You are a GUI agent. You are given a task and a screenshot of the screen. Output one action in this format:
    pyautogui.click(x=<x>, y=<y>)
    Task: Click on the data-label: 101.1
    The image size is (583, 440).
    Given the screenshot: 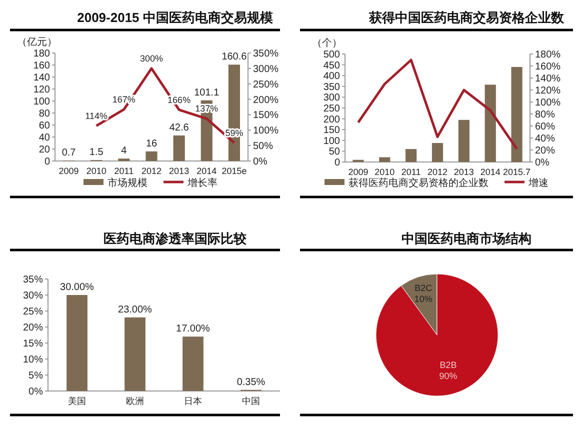 What is the action you would take?
    pyautogui.click(x=207, y=92)
    